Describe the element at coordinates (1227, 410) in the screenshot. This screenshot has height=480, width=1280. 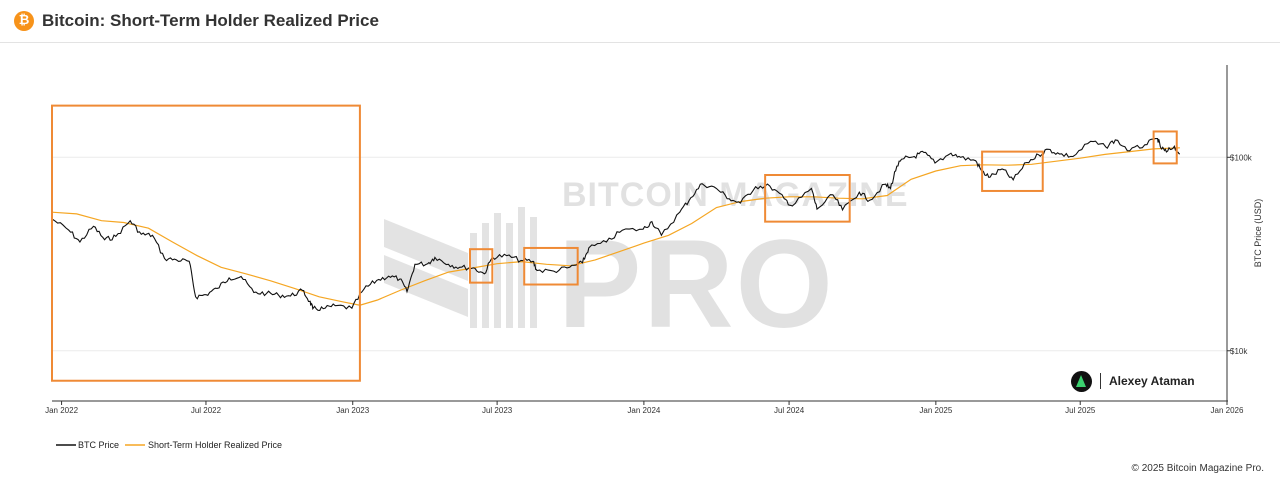
I see `x-tick-label: Jan 2026` at that location.